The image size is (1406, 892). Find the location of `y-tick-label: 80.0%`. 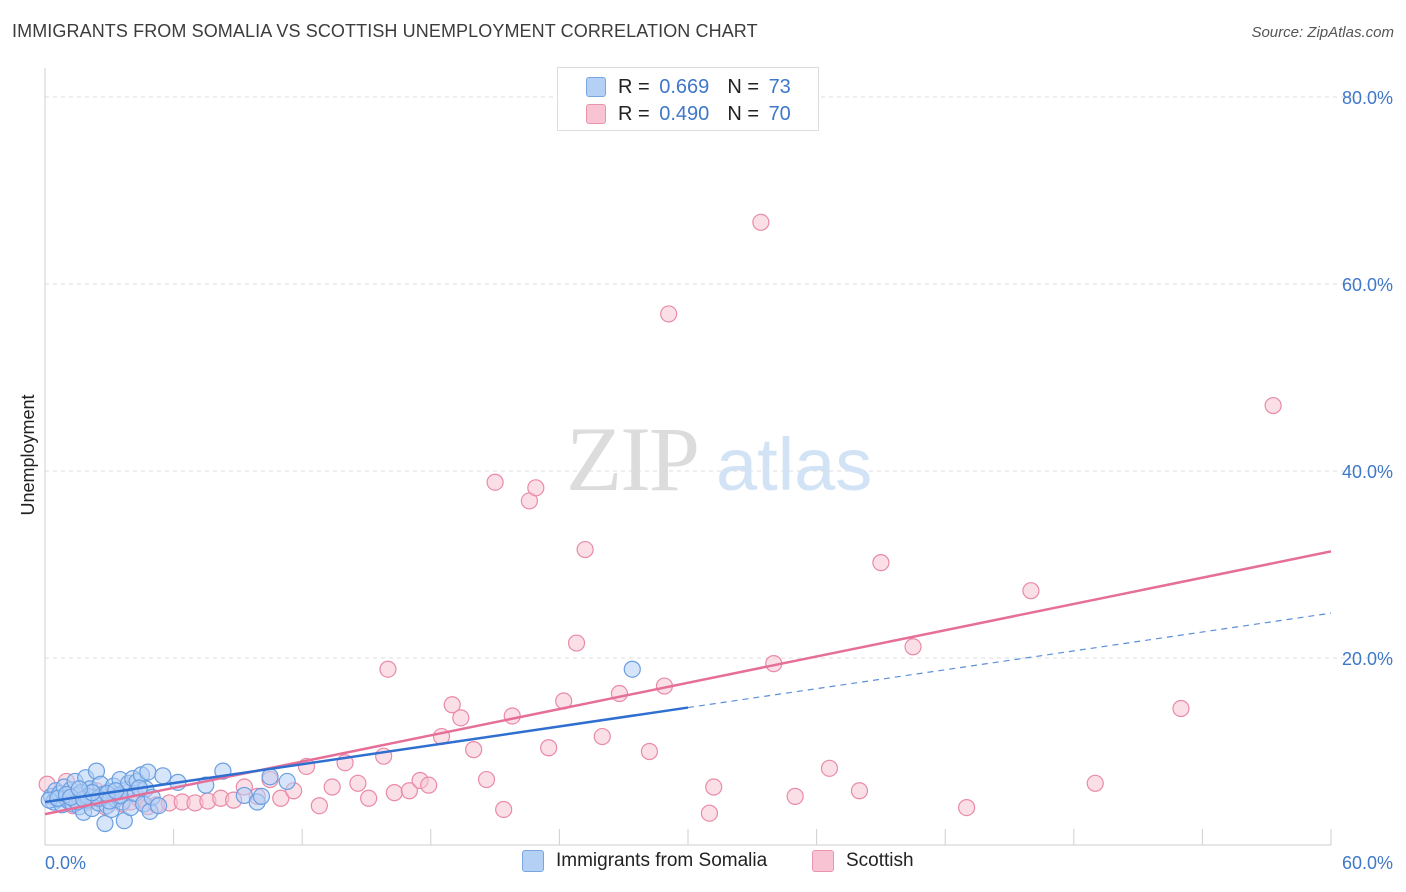

y-tick-label: 80.0% is located at coordinates (1367, 98).